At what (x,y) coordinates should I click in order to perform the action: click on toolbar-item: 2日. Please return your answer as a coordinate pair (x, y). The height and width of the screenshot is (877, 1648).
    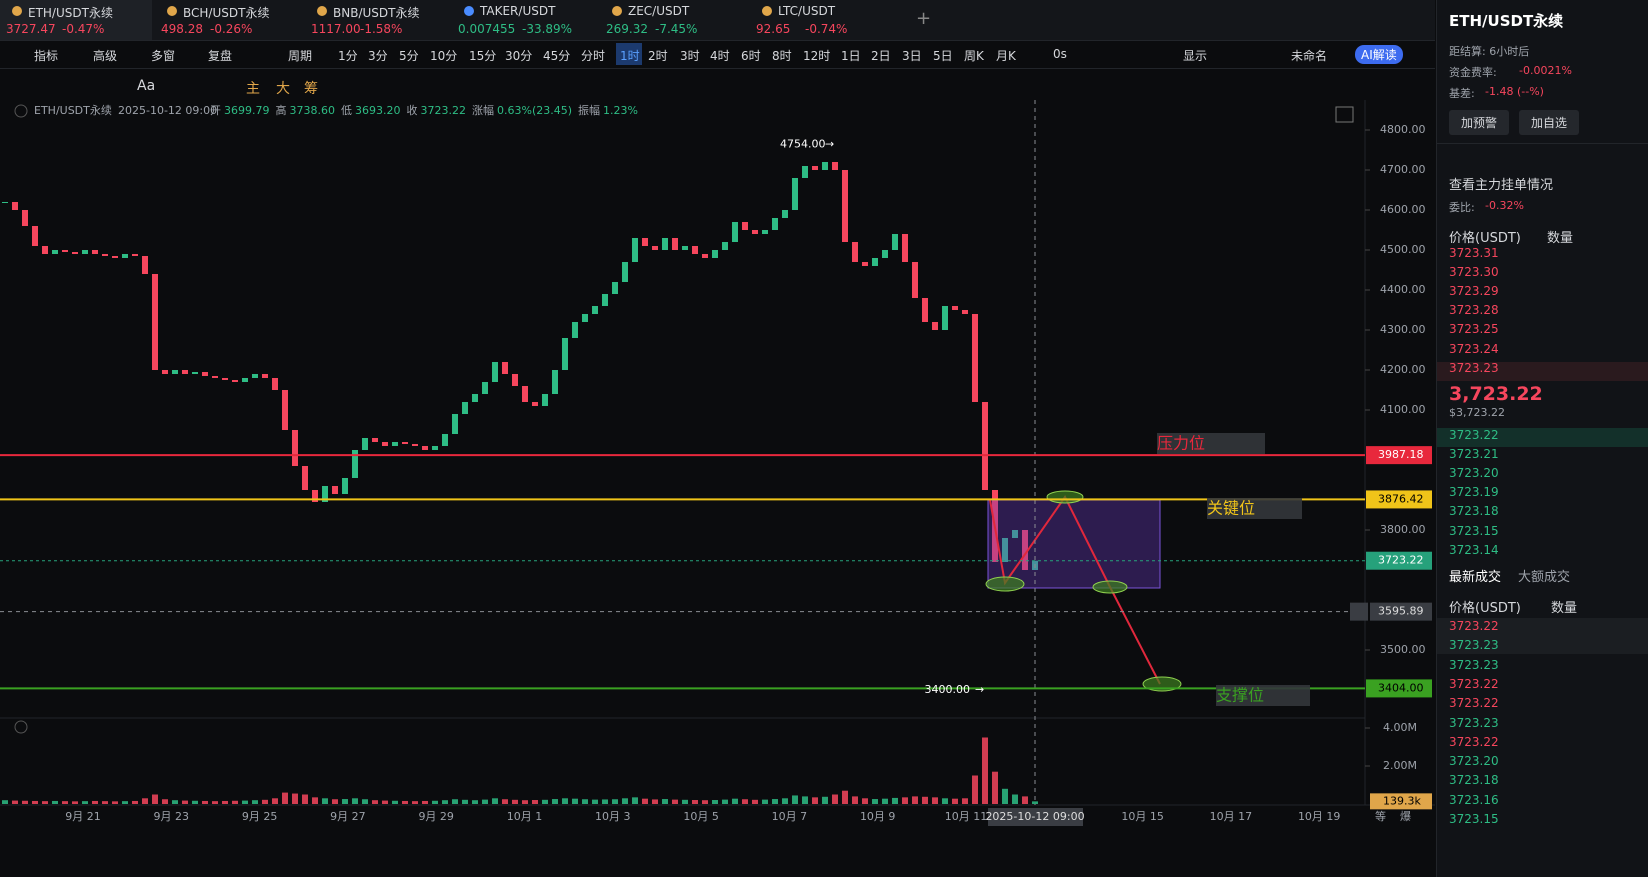
    Looking at the image, I should click on (881, 56).